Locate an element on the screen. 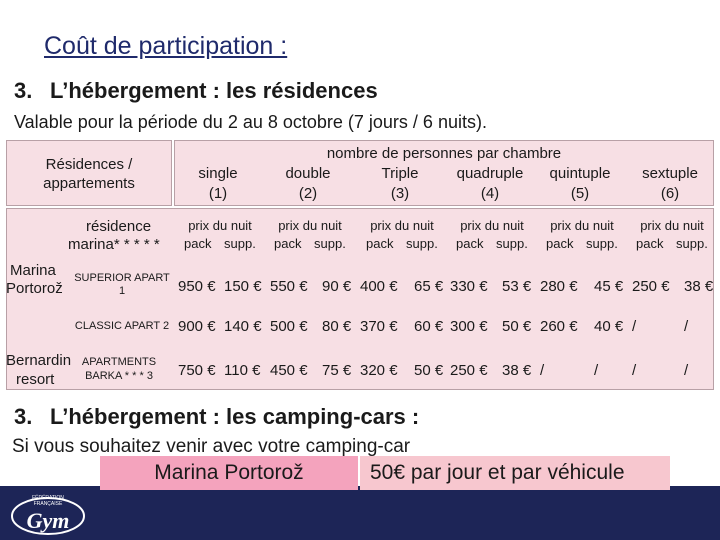 This screenshot has height=540, width=720. price-cell: 45 € is located at coordinates (609, 286).